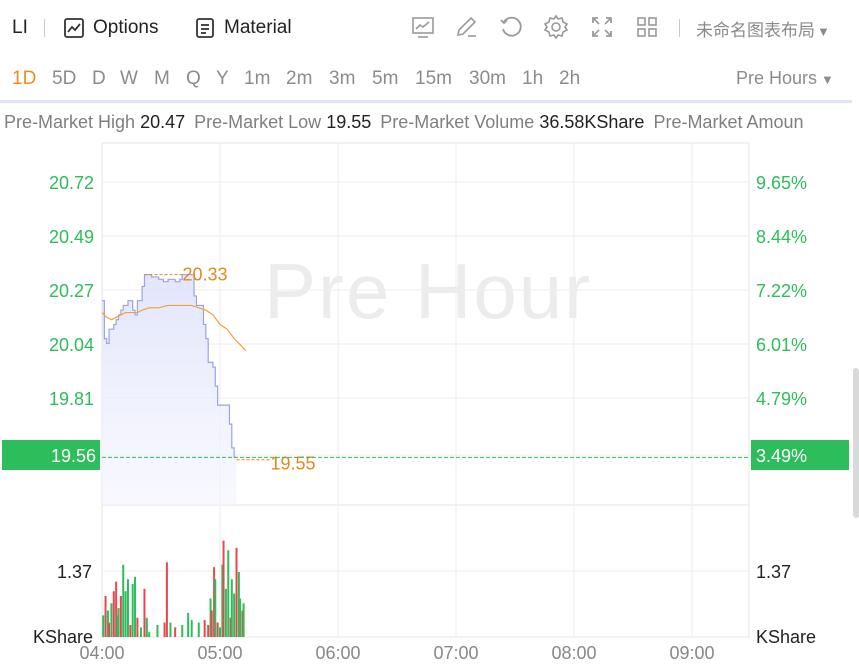 This screenshot has width=859, height=670. I want to click on period-m: M, so click(162, 78).